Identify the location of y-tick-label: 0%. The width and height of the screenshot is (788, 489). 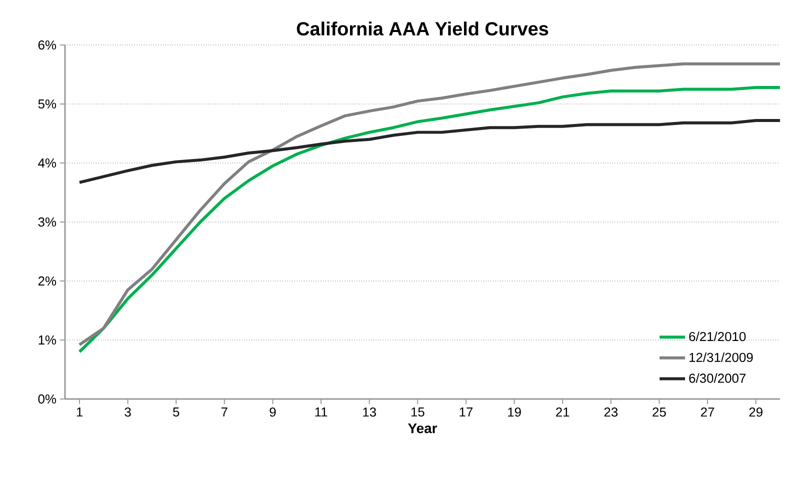
(47, 399).